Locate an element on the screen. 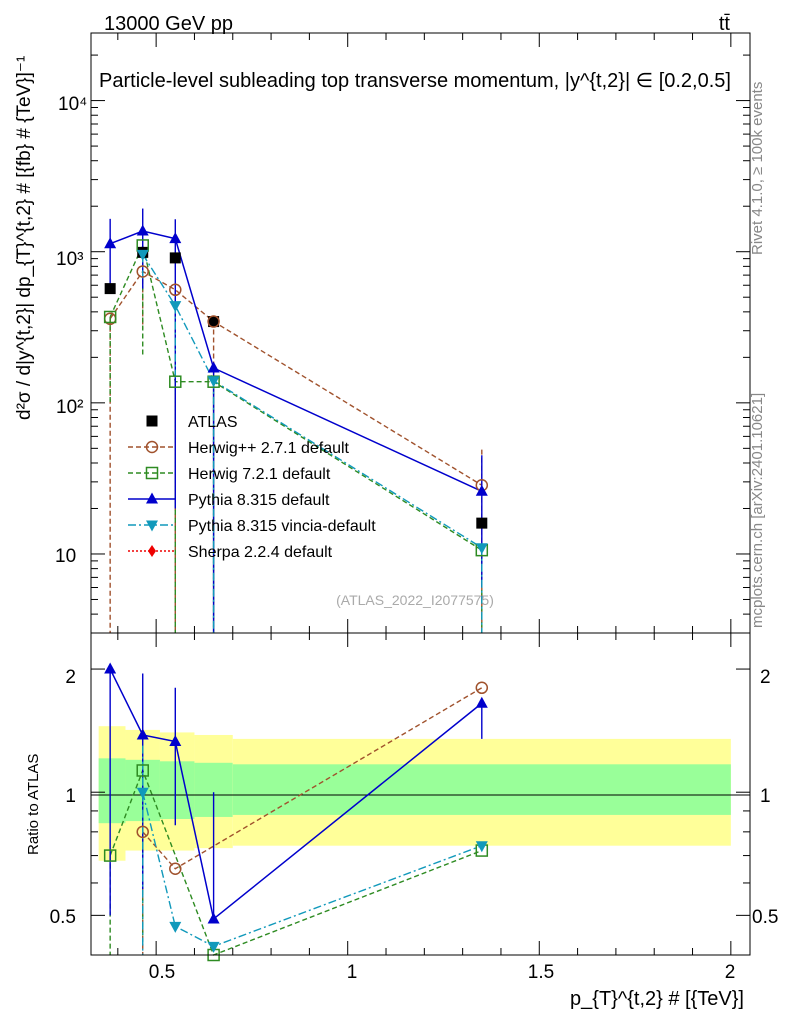  legend-label-pythia: Pythia 8.315 default is located at coordinates (259, 500).